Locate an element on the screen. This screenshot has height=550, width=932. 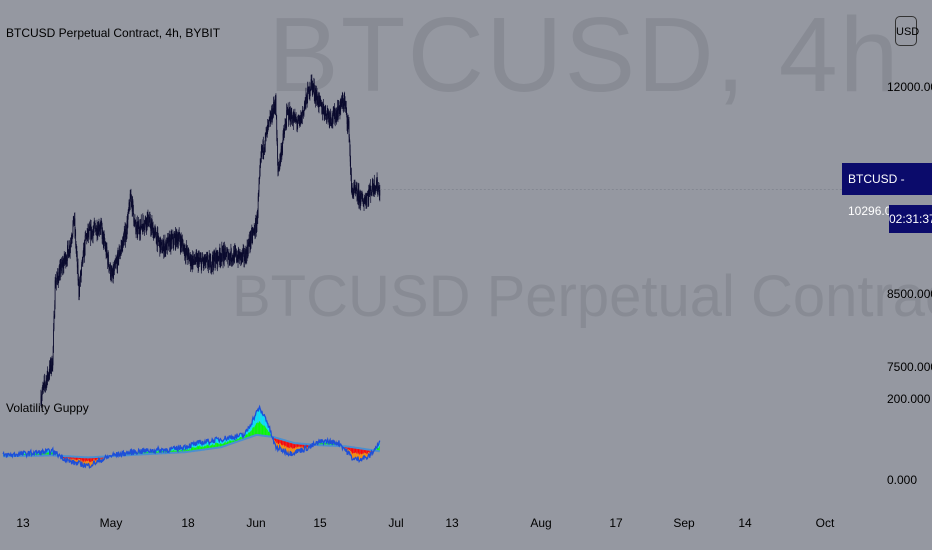
x-tick-13: 13 is located at coordinates (23, 523).